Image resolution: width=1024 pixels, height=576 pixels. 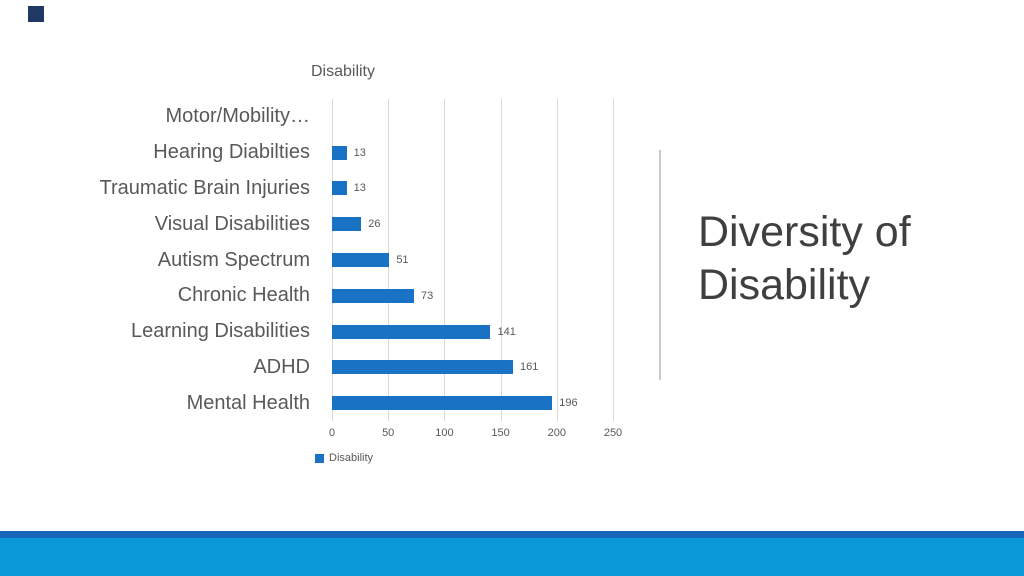 What do you see at coordinates (472, 224) in the screenshot?
I see `chart-row: 26` at bounding box center [472, 224].